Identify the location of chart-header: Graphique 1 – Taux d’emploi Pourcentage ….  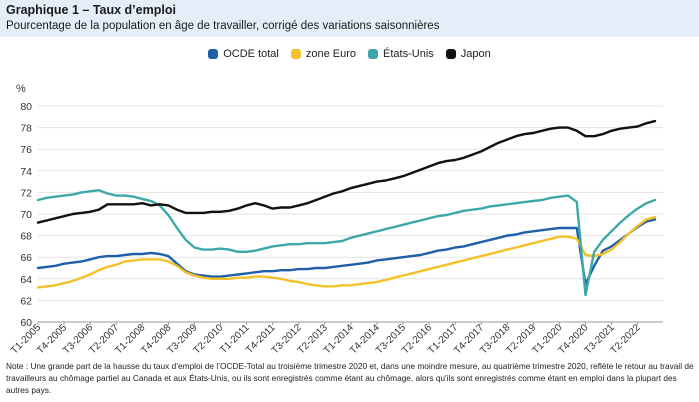
(349, 18).